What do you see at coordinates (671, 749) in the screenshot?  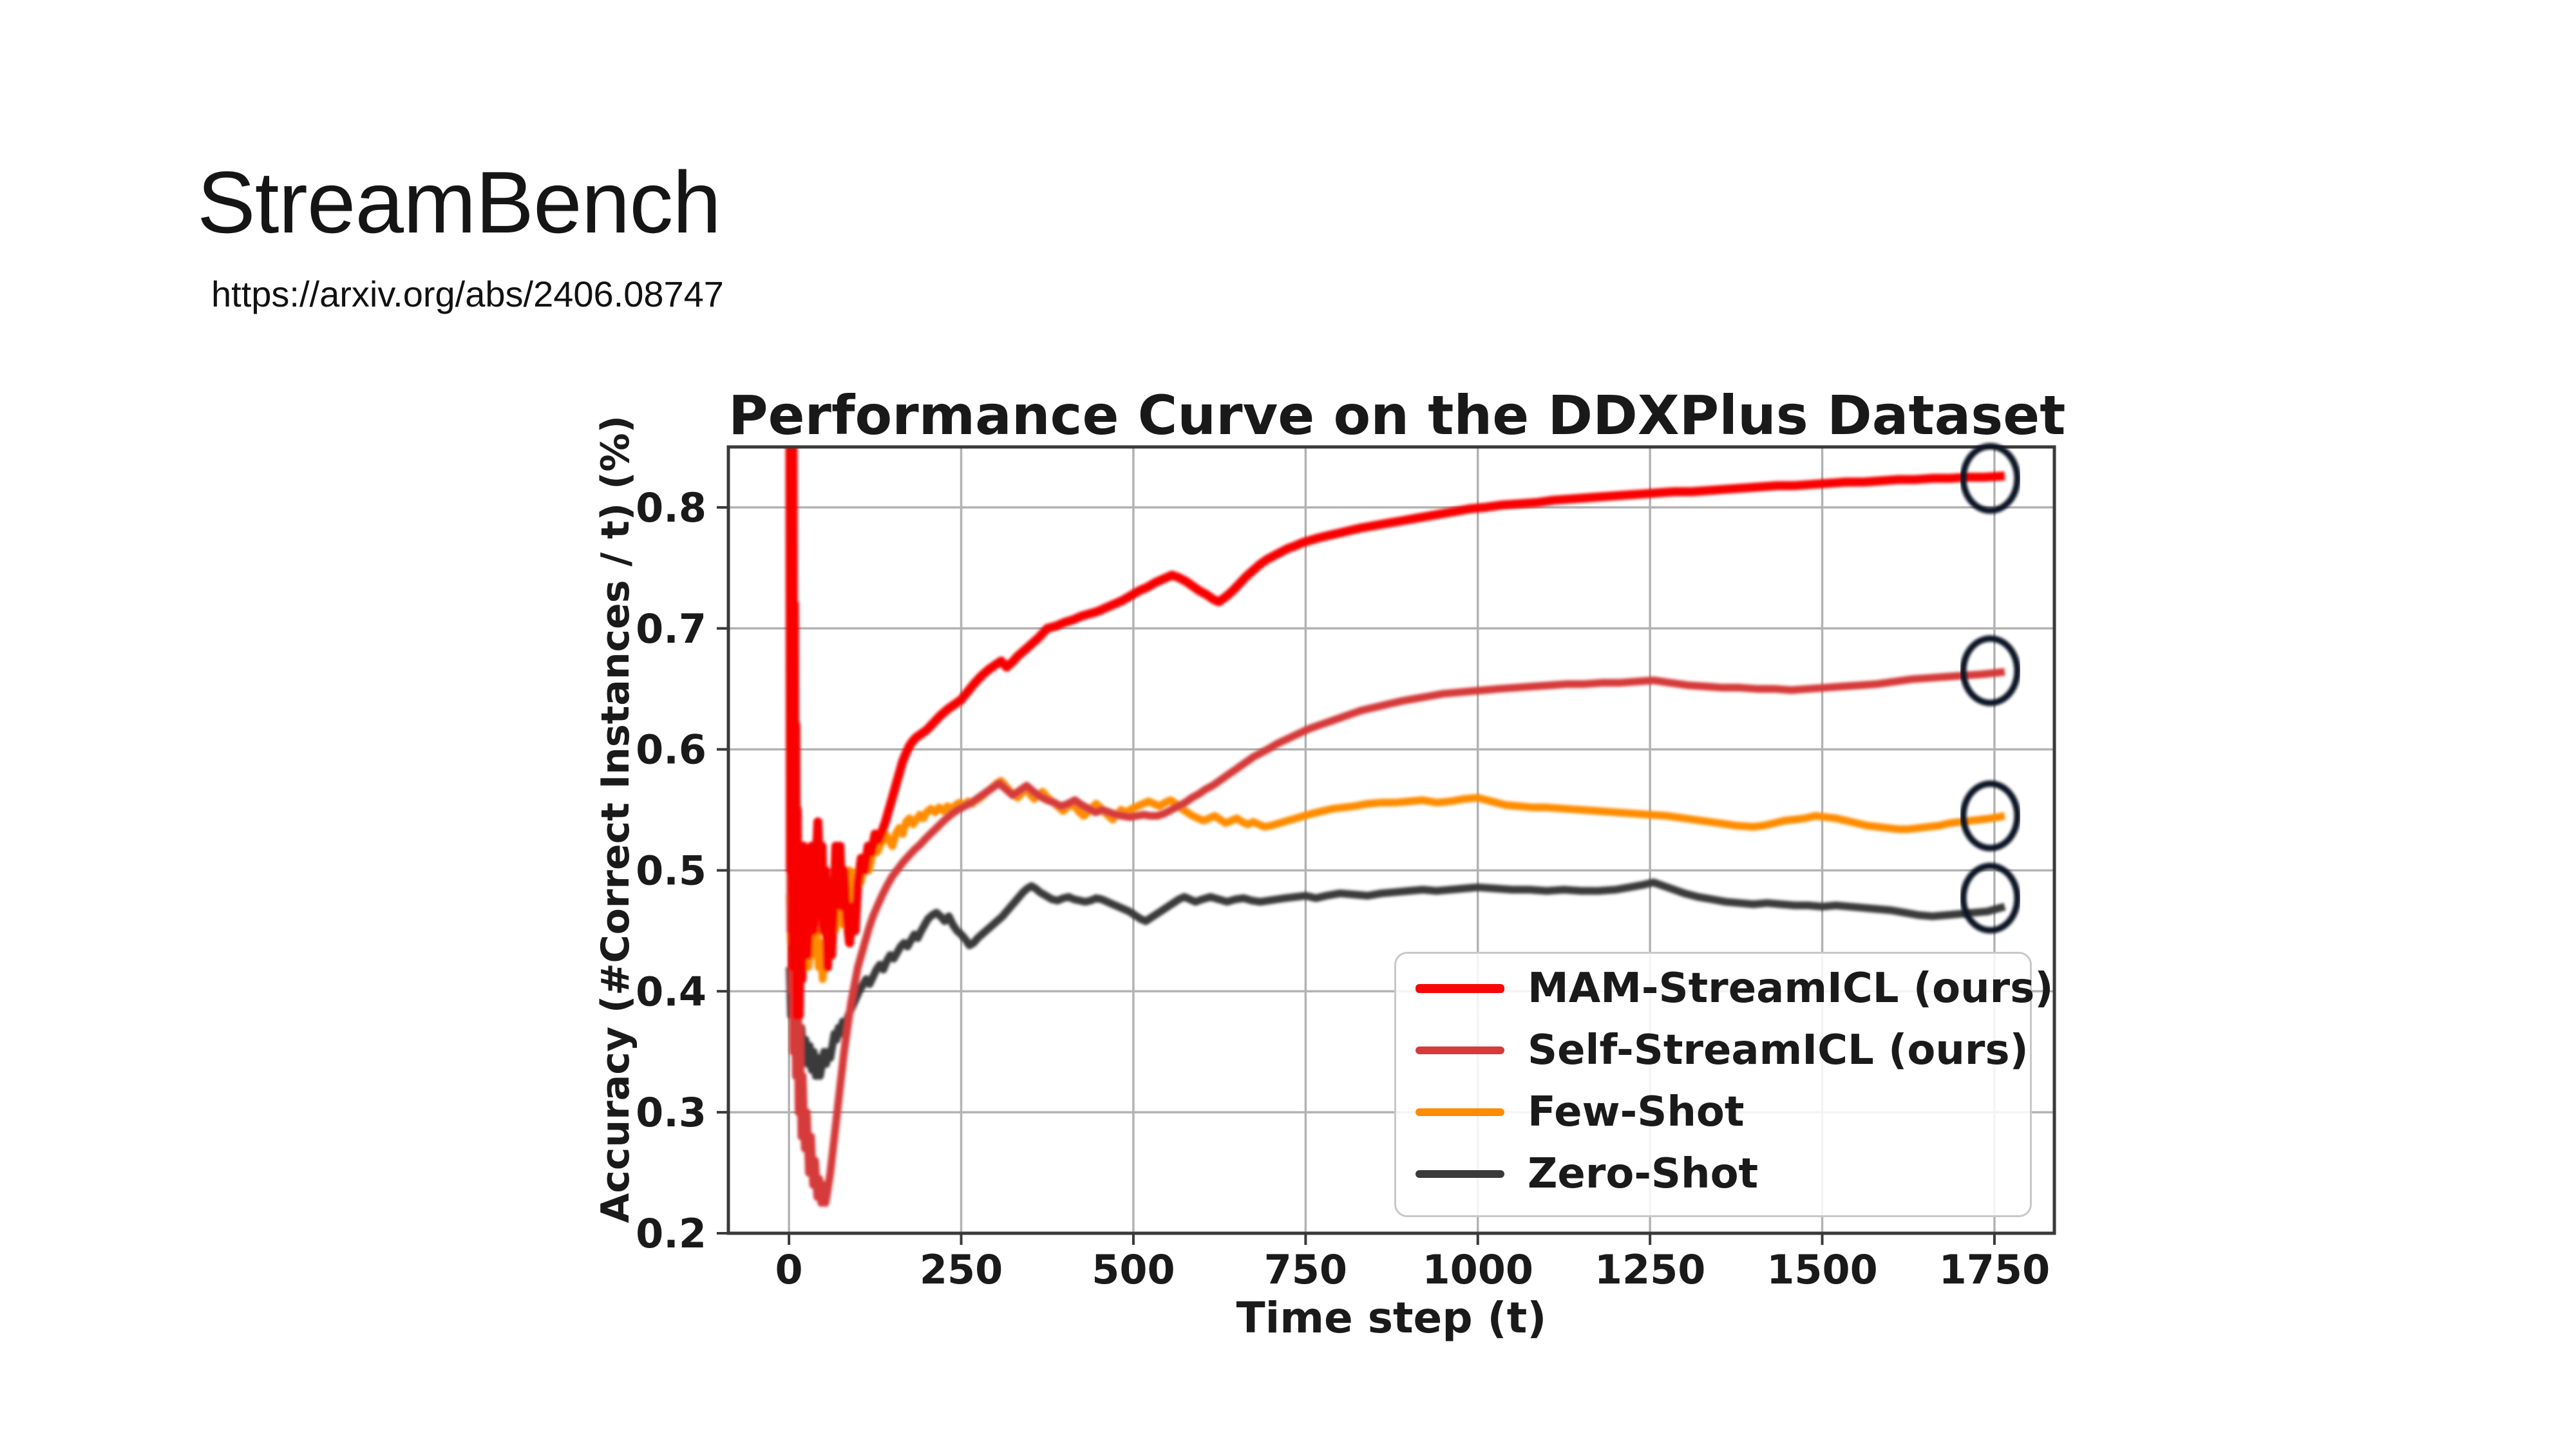 I see `y-tick-label: 0.6` at bounding box center [671, 749].